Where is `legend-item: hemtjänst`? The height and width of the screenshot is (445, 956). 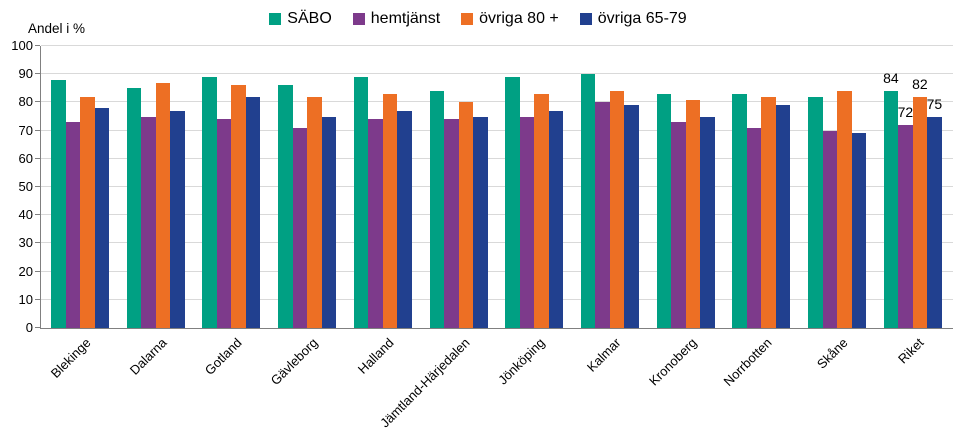 legend-item: hemtjänst is located at coordinates (396, 19).